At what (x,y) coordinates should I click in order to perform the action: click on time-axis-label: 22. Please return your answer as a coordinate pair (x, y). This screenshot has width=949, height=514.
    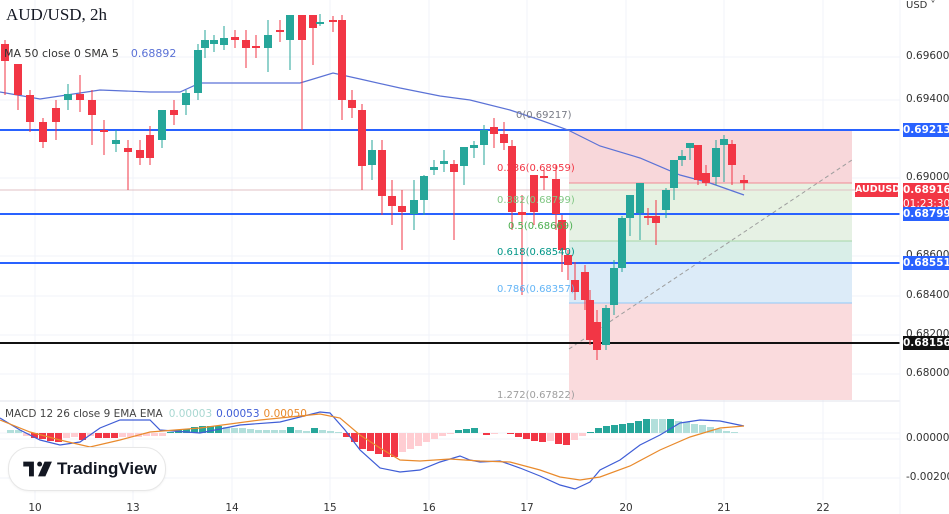
    Looking at the image, I should click on (823, 508).